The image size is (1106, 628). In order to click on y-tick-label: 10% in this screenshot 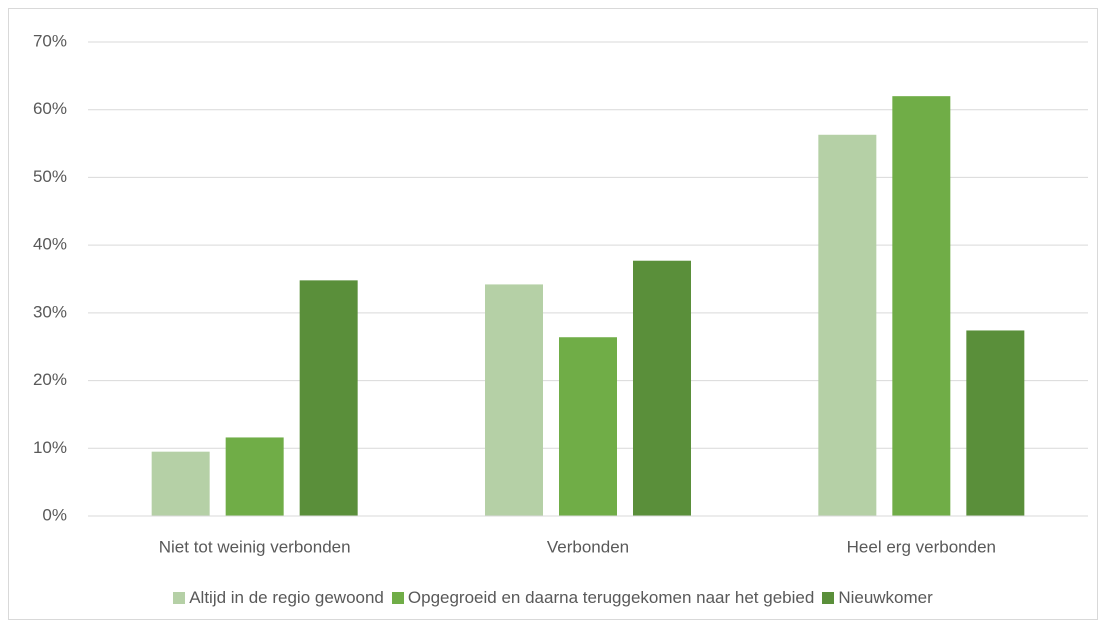, I will do `click(50, 447)`.